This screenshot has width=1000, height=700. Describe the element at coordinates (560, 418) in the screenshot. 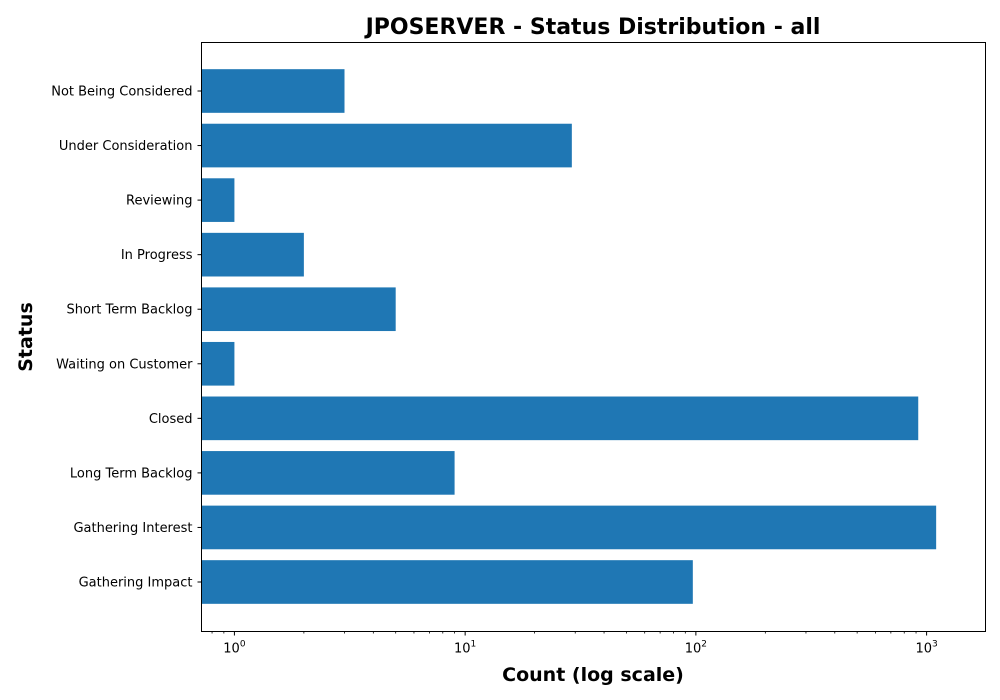

I see `bar-closed` at that location.